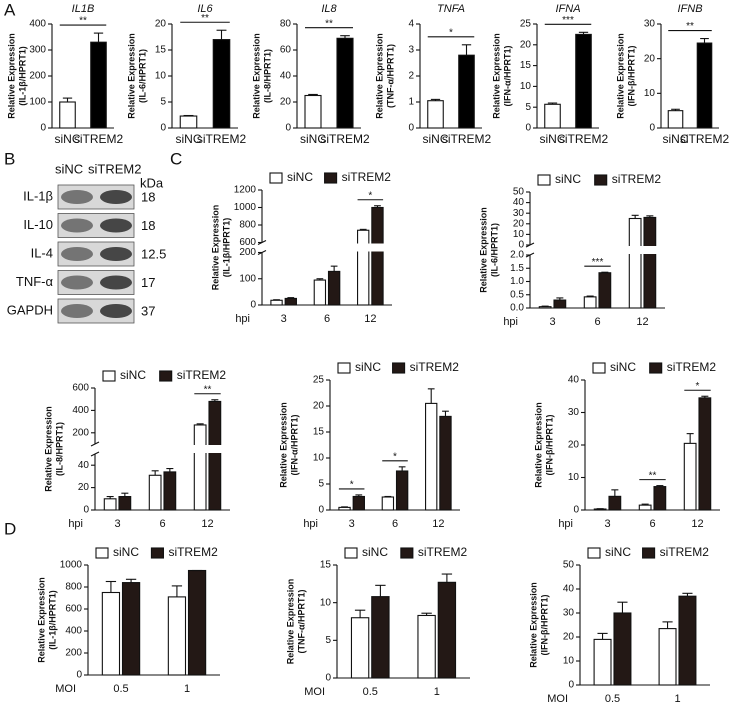 The height and width of the screenshot is (703, 732). What do you see at coordinates (517, 281) in the screenshot?
I see `y-tick-label: 1.0` at bounding box center [517, 281].